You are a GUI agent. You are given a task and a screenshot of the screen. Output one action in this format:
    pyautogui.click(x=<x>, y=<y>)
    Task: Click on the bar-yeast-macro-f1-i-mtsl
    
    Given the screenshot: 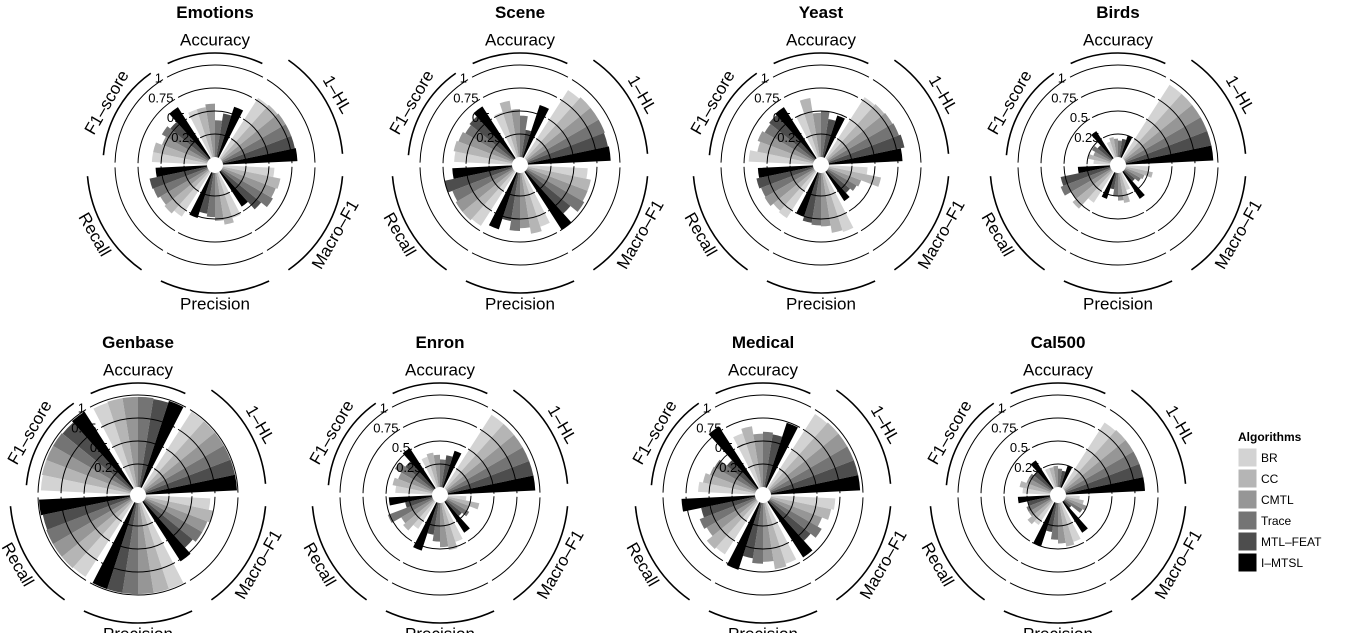 What is the action you would take?
    pyautogui.click(x=837, y=186)
    